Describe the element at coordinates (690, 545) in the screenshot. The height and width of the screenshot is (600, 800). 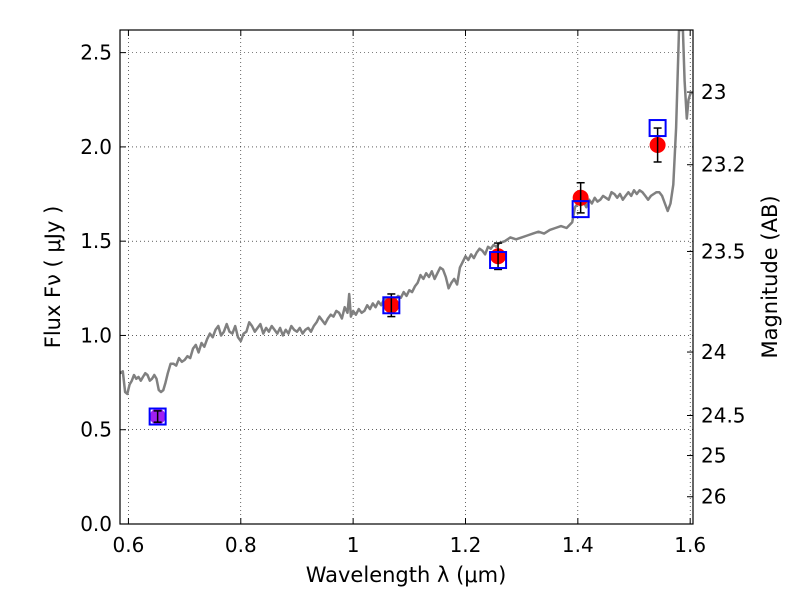
I see `x-tick-label: 1.6` at that location.